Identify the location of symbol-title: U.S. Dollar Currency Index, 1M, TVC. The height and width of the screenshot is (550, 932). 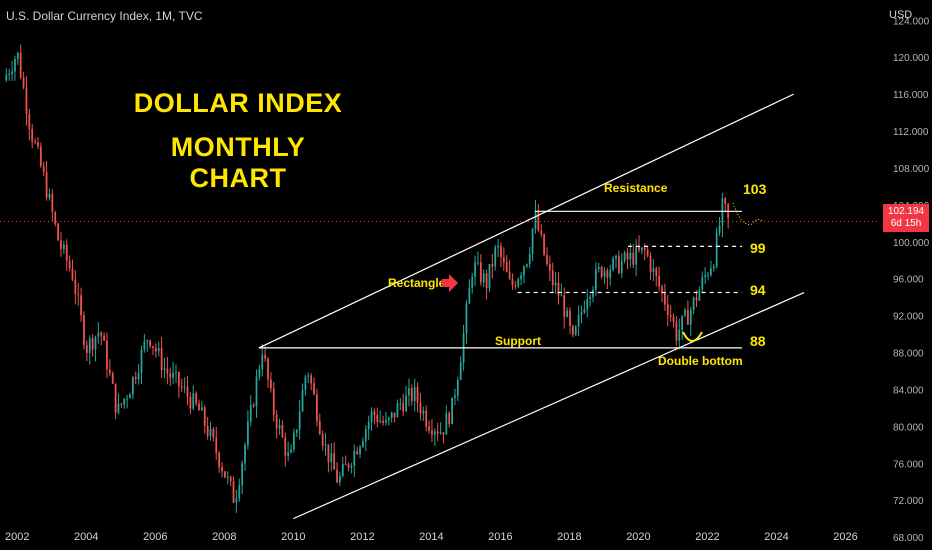
(104, 16).